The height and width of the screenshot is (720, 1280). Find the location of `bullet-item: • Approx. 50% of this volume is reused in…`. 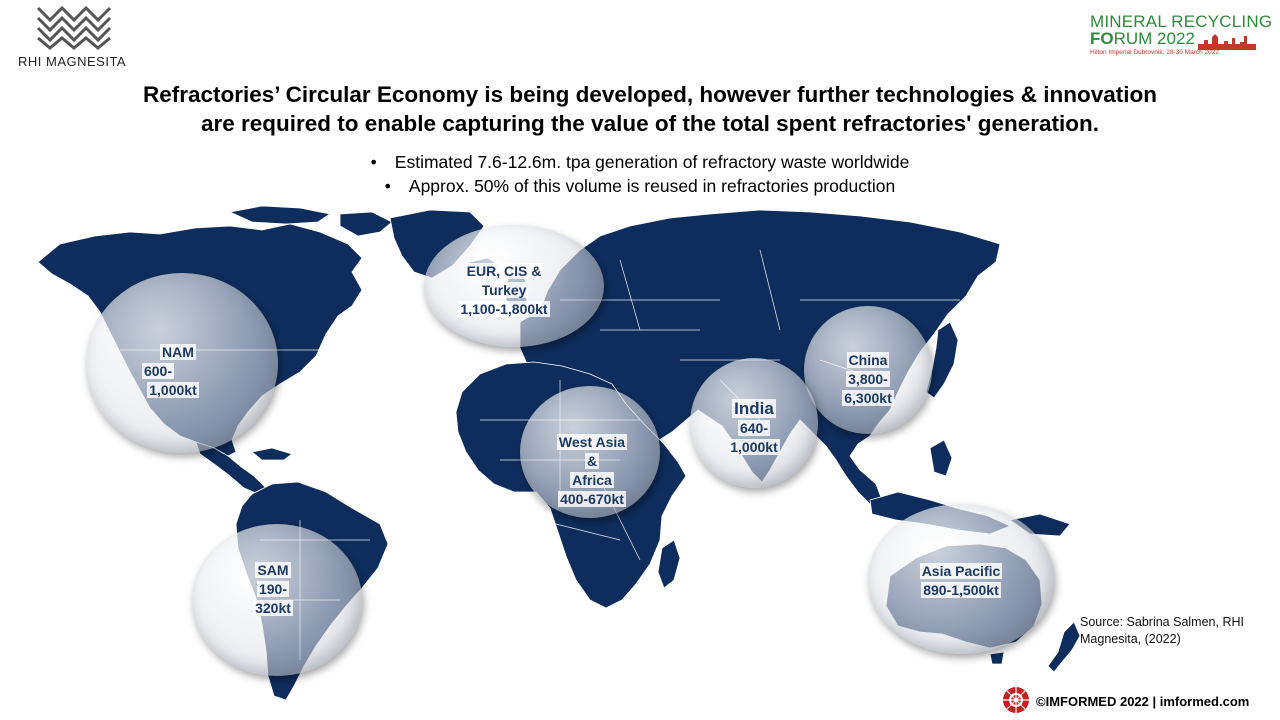

bullet-item: • Approx. 50% of this volume is reused in… is located at coordinates (640, 186).